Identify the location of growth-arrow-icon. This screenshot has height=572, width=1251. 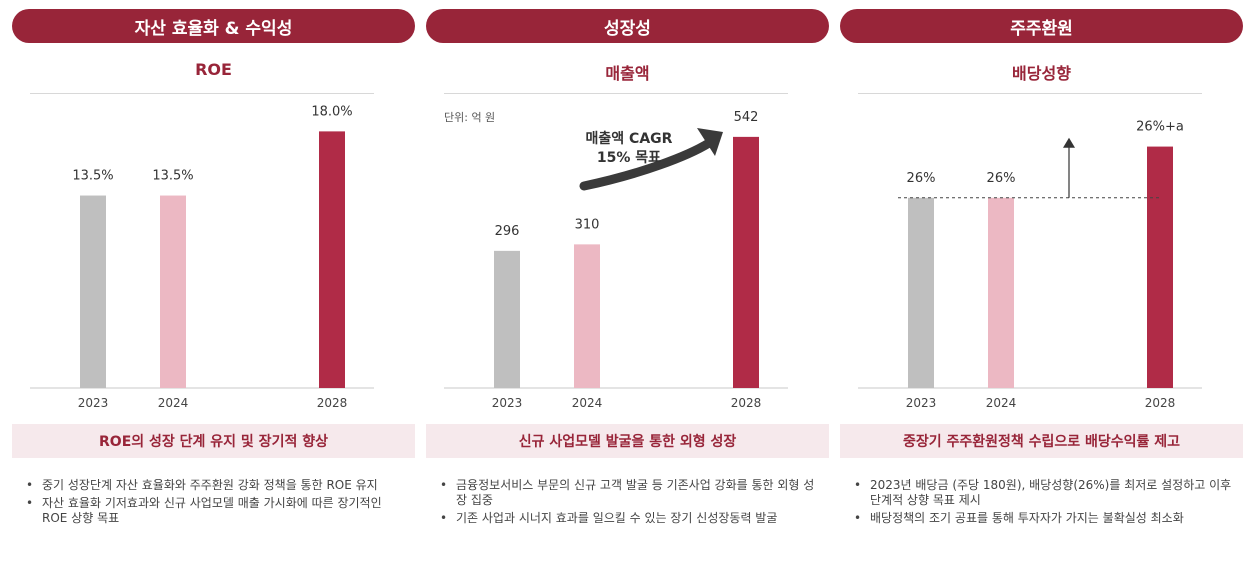
(646, 164).